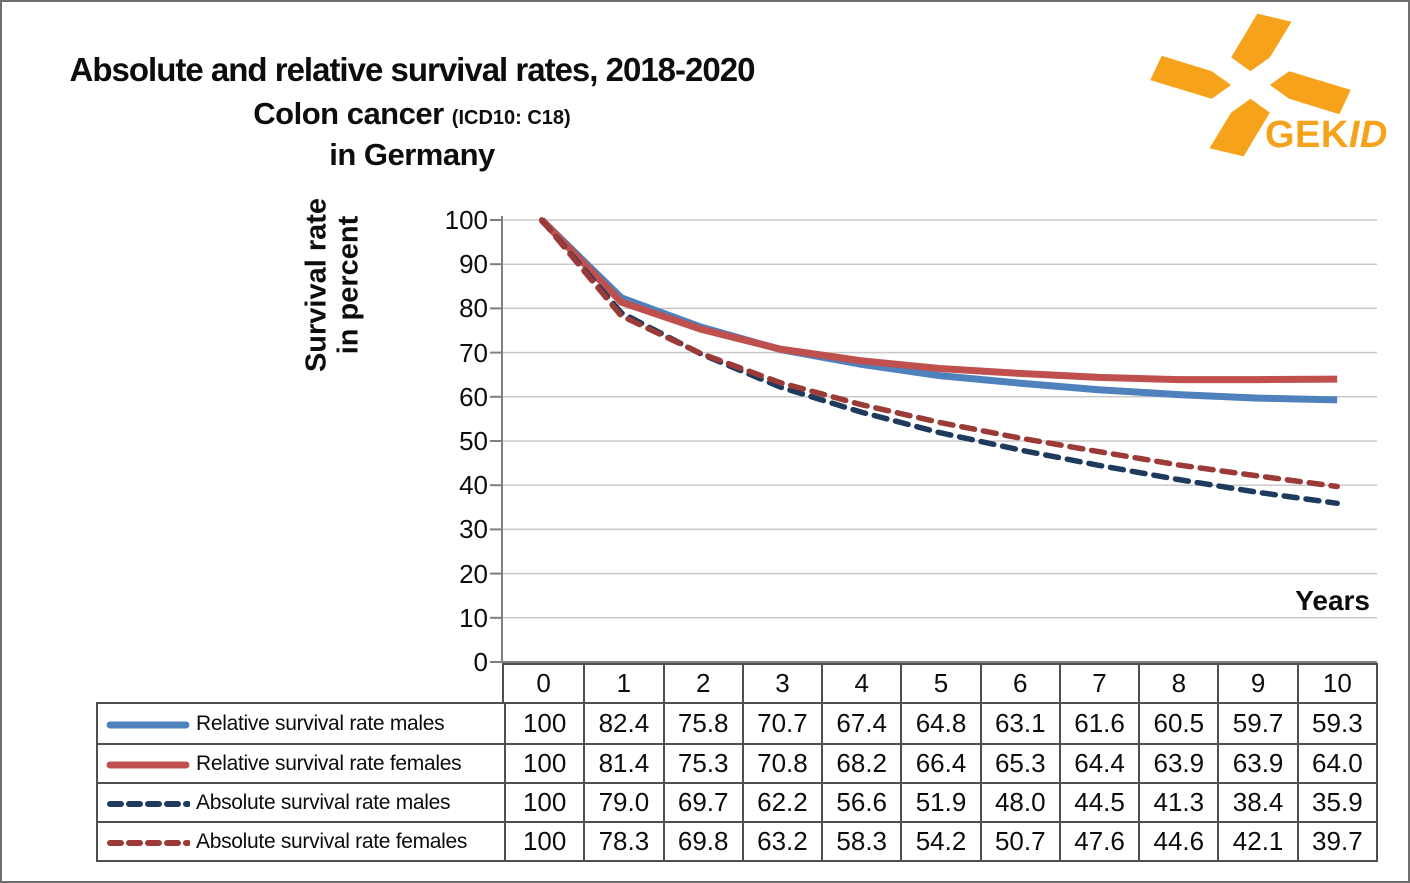  I want to click on value-cell: 81.4, so click(623, 762).